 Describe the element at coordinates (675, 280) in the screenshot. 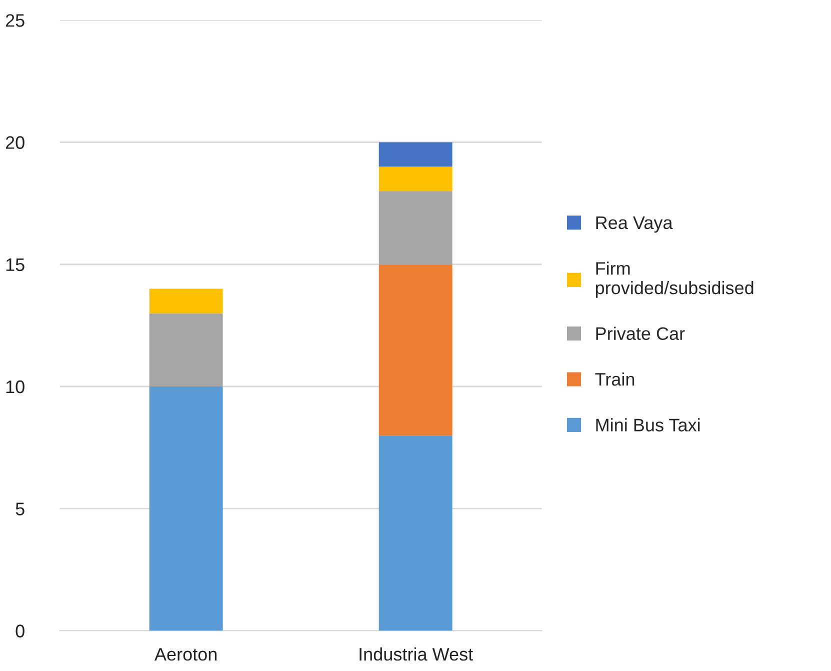

I see `legend-label: Firm provided/subsidised` at that location.